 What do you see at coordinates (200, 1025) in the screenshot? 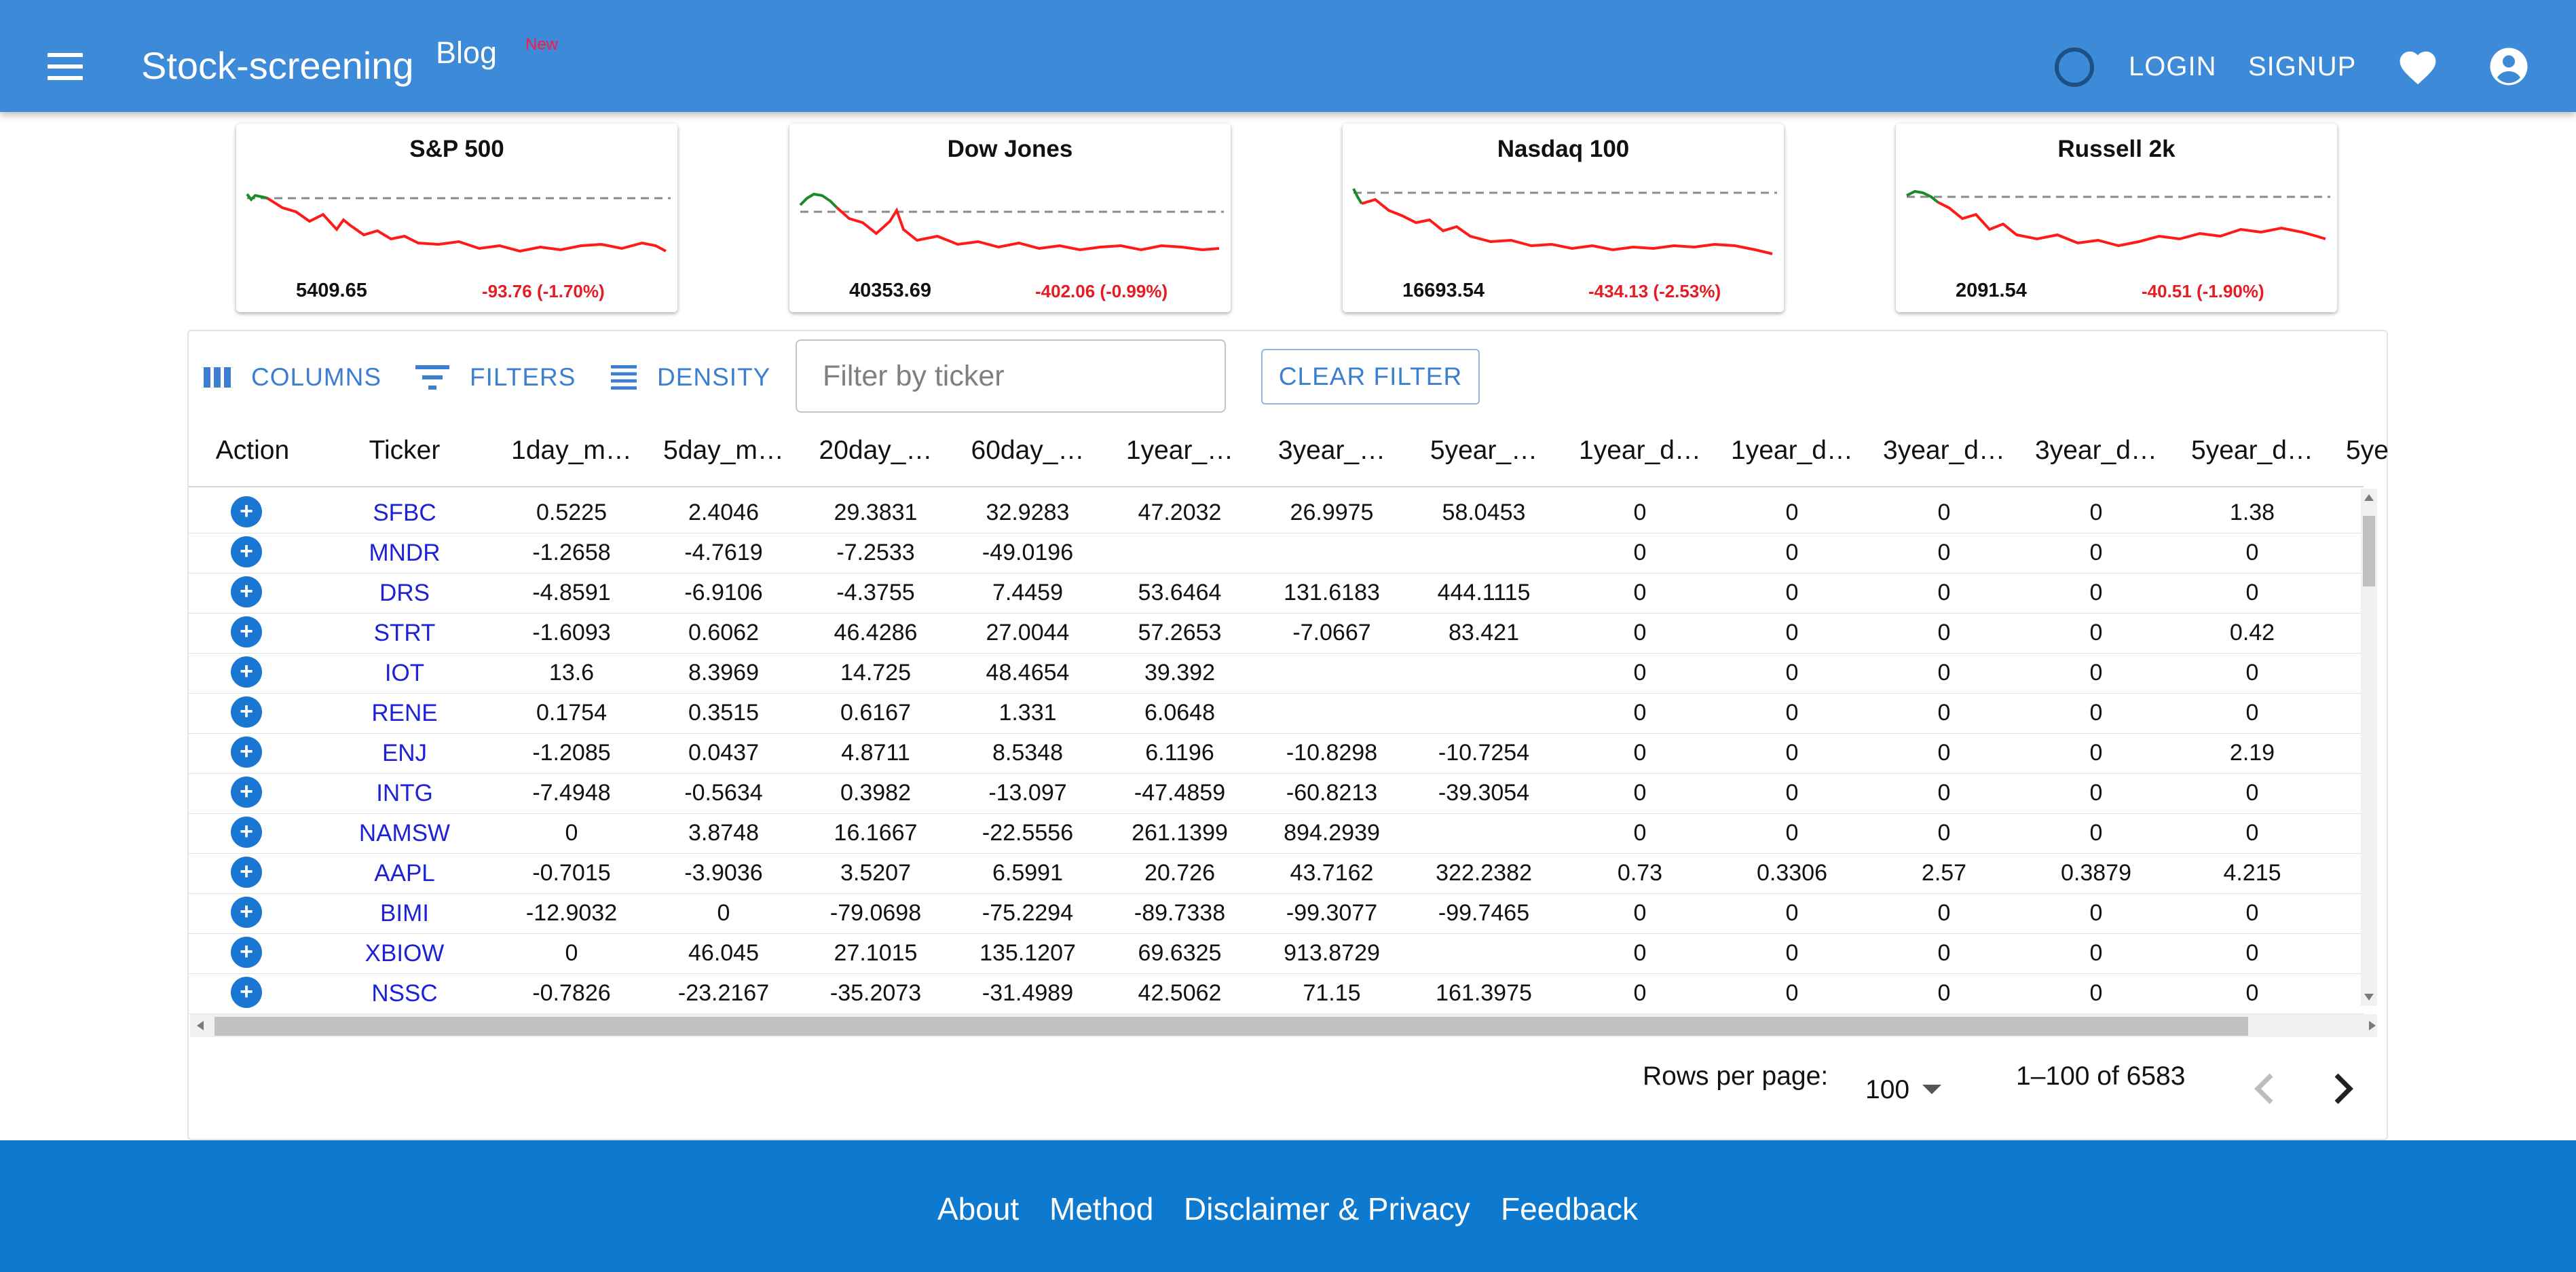
I see `scroll-left-arrow-icon` at bounding box center [200, 1025].